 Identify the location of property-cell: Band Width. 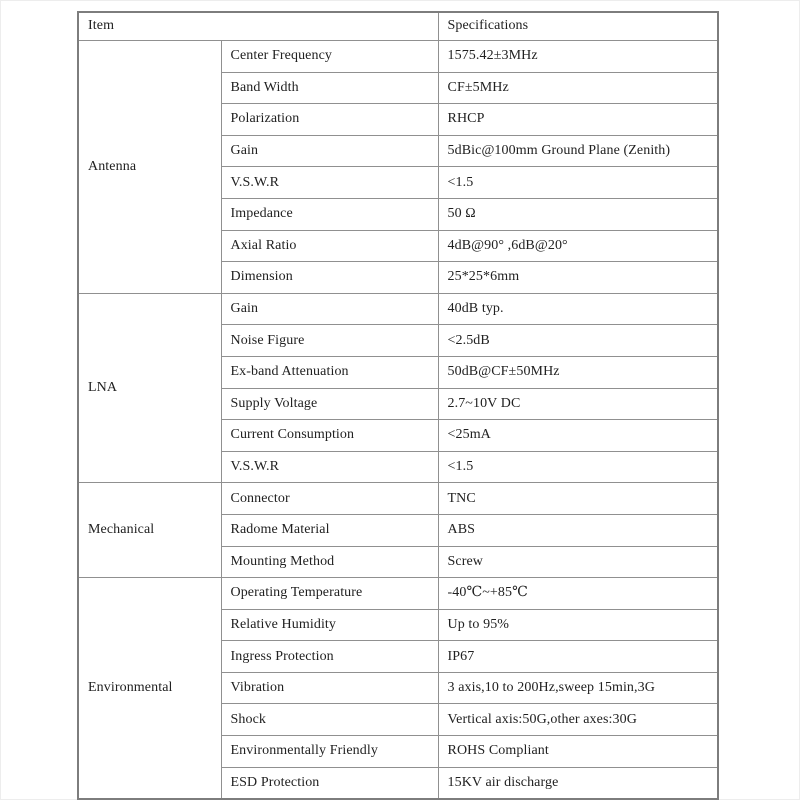
(329, 88).